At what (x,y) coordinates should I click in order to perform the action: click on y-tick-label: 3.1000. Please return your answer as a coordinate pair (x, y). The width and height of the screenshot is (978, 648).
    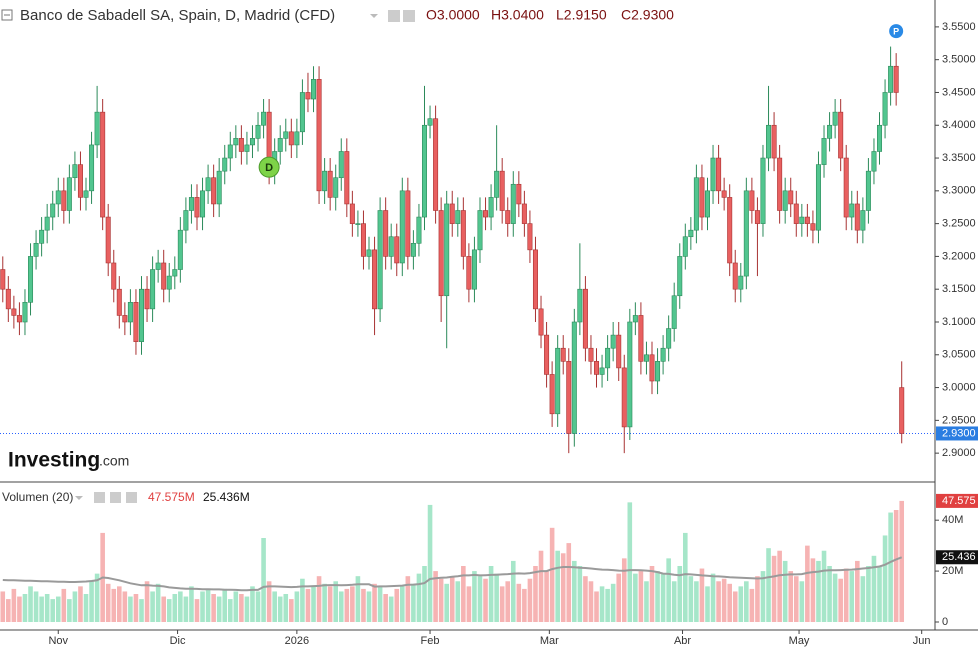
    Looking at the image, I should click on (959, 322).